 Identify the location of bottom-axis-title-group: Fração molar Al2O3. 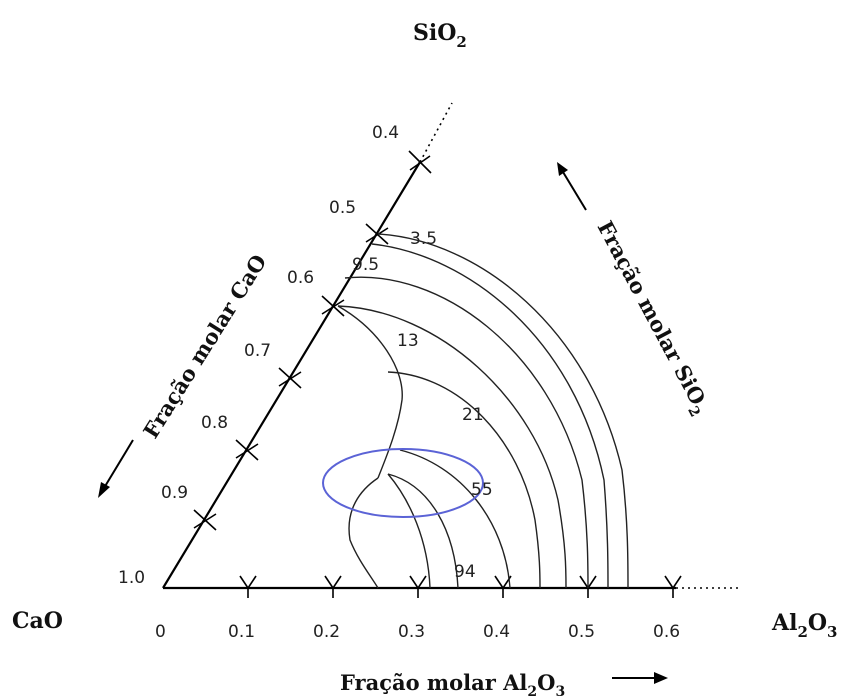
(504, 684).